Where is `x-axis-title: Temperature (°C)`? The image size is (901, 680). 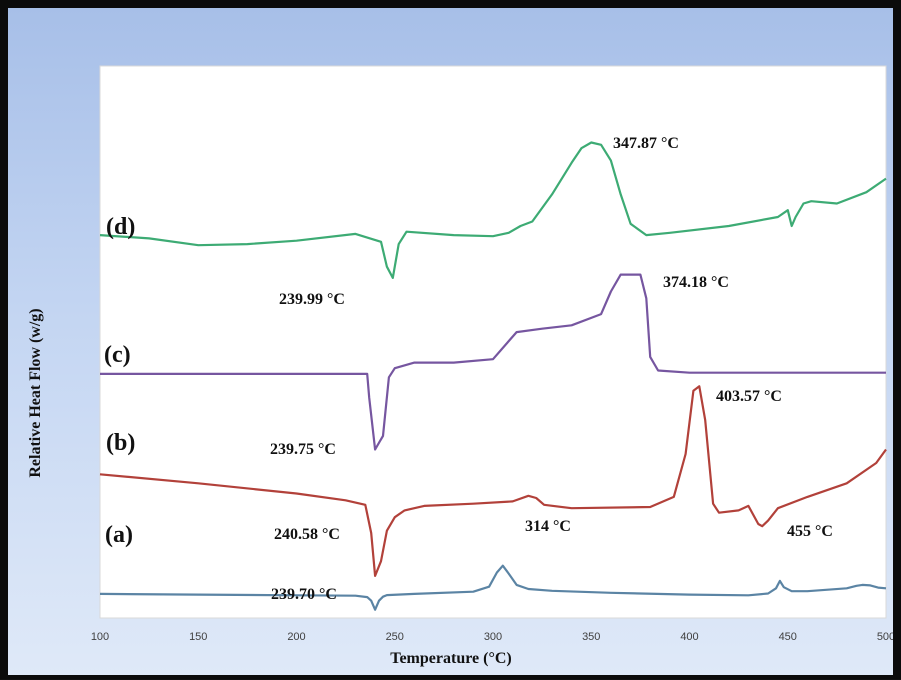
x-axis-title: Temperature (°C) is located at coordinates (450, 658).